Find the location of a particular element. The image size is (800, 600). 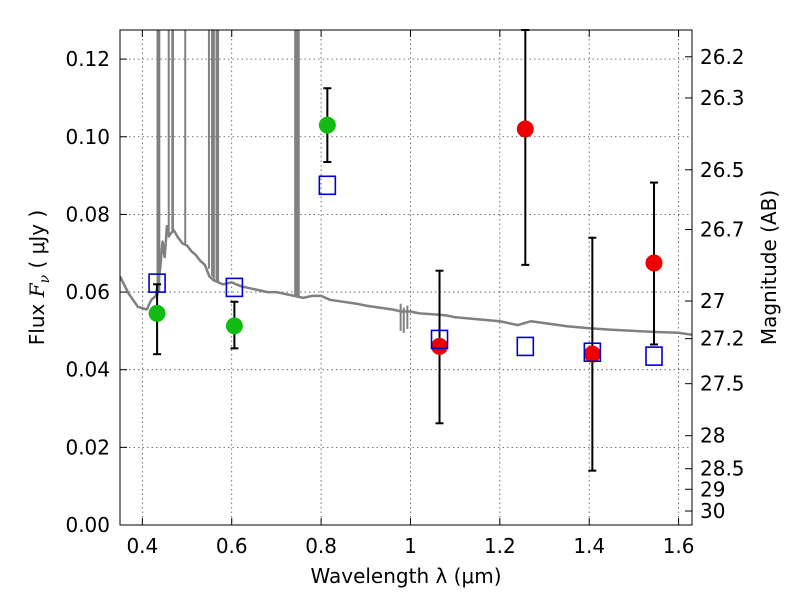

y-axis-title-var: F is located at coordinates (37, 290).